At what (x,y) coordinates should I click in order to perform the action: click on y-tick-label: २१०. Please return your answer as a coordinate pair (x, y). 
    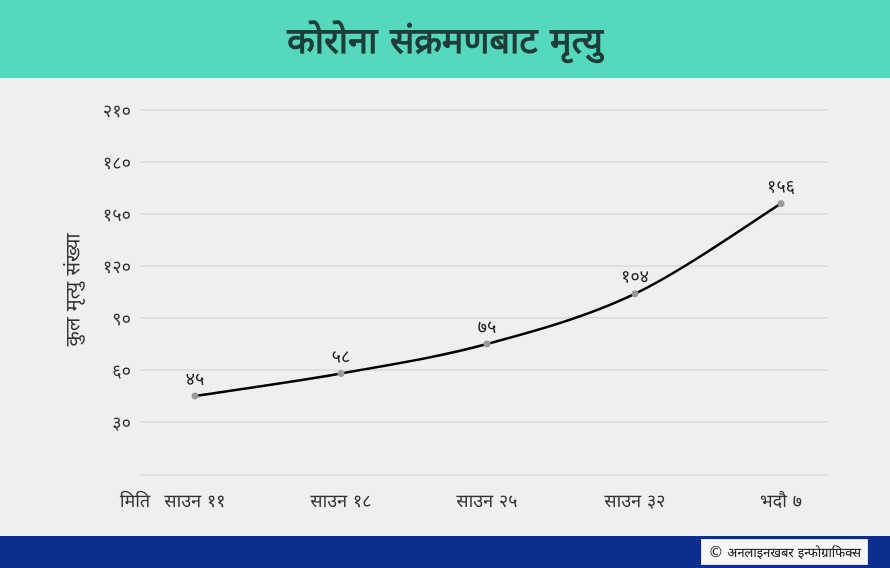
    Looking at the image, I should click on (117, 111).